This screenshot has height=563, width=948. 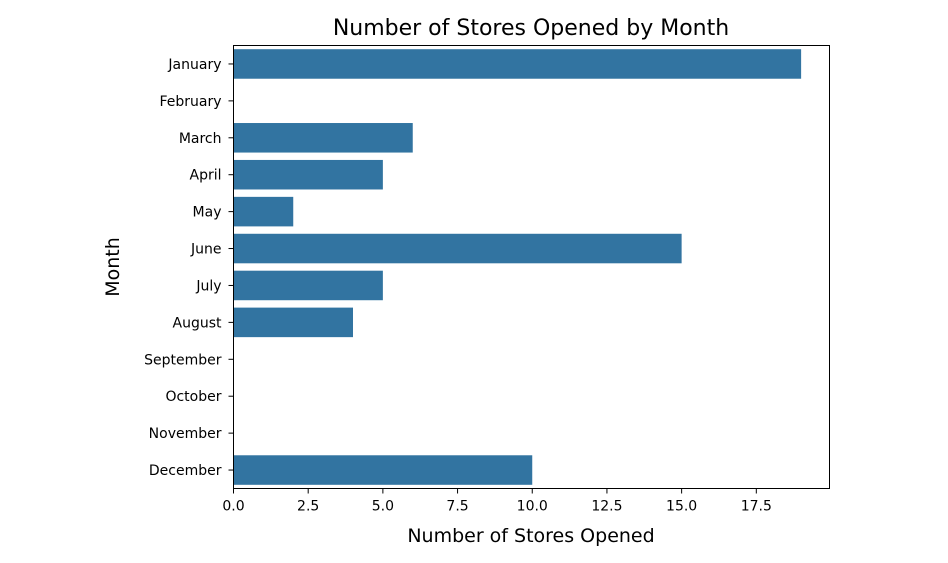 What do you see at coordinates (457, 507) in the screenshot?
I see `x-tick-label: 7.5` at bounding box center [457, 507].